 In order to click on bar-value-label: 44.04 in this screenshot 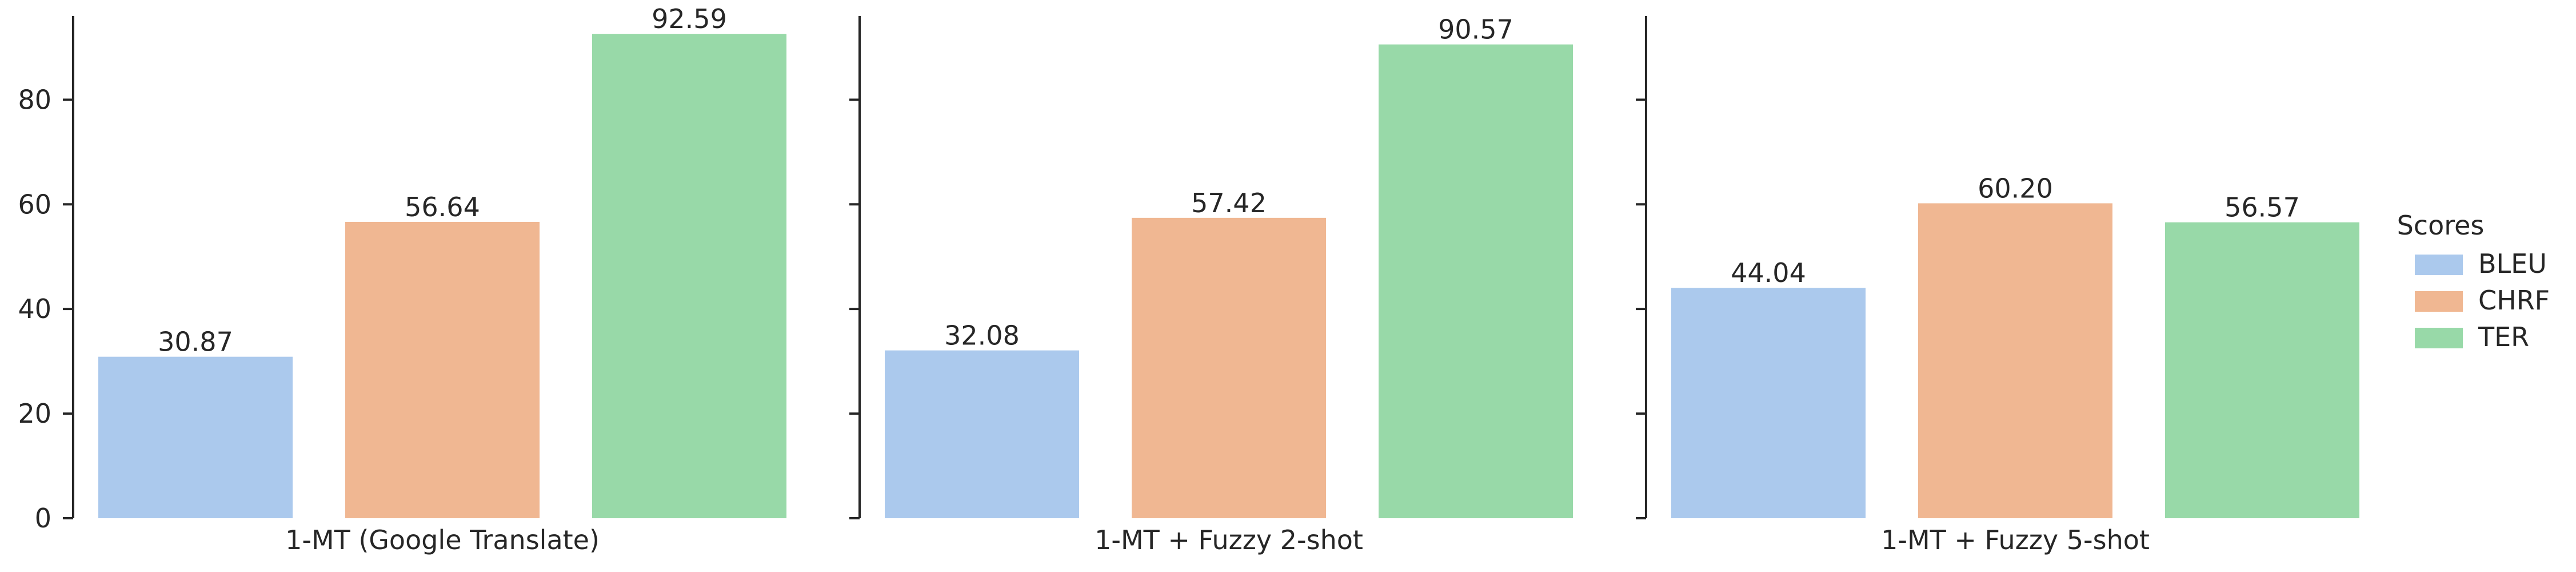, I will do `click(1768, 272)`.